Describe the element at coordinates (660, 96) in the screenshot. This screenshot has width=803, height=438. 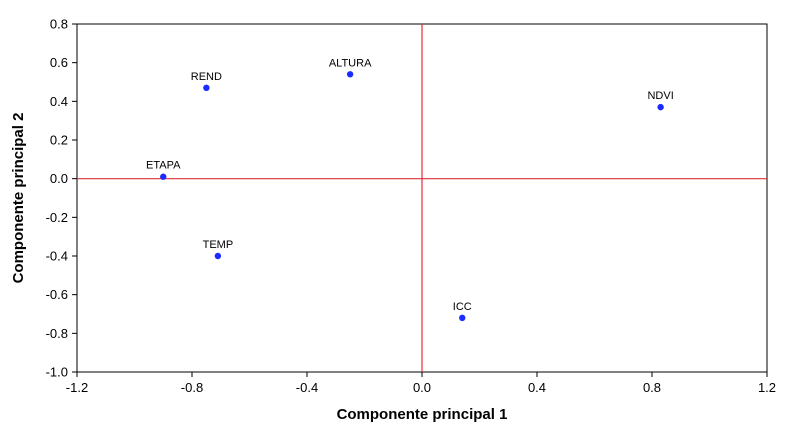
I see `point-label-ndvi: NDVI` at that location.